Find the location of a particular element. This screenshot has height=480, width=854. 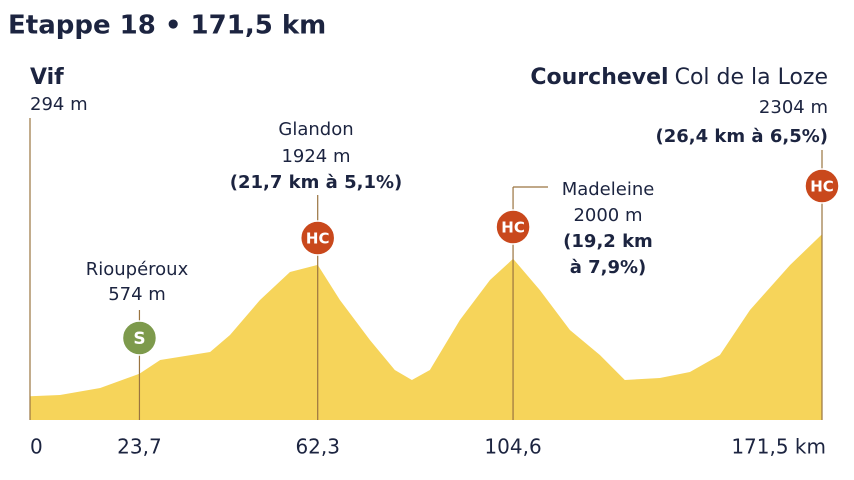

place-elevation: 294 m is located at coordinates (59, 104).